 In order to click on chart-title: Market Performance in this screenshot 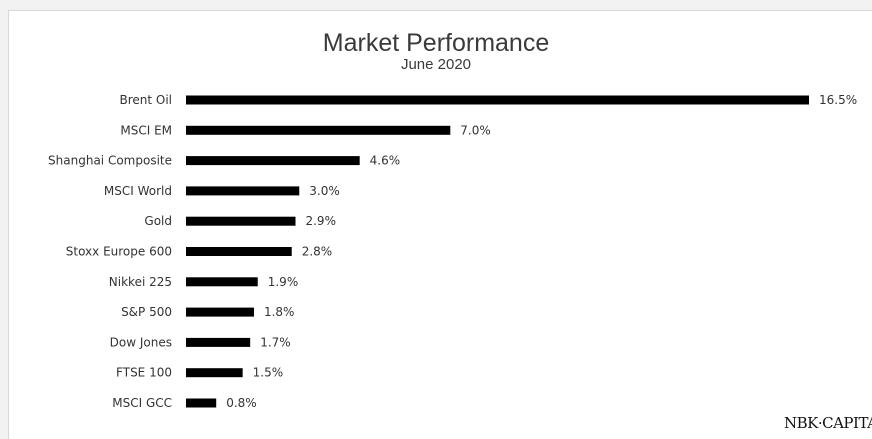, I will do `click(436, 43)`.